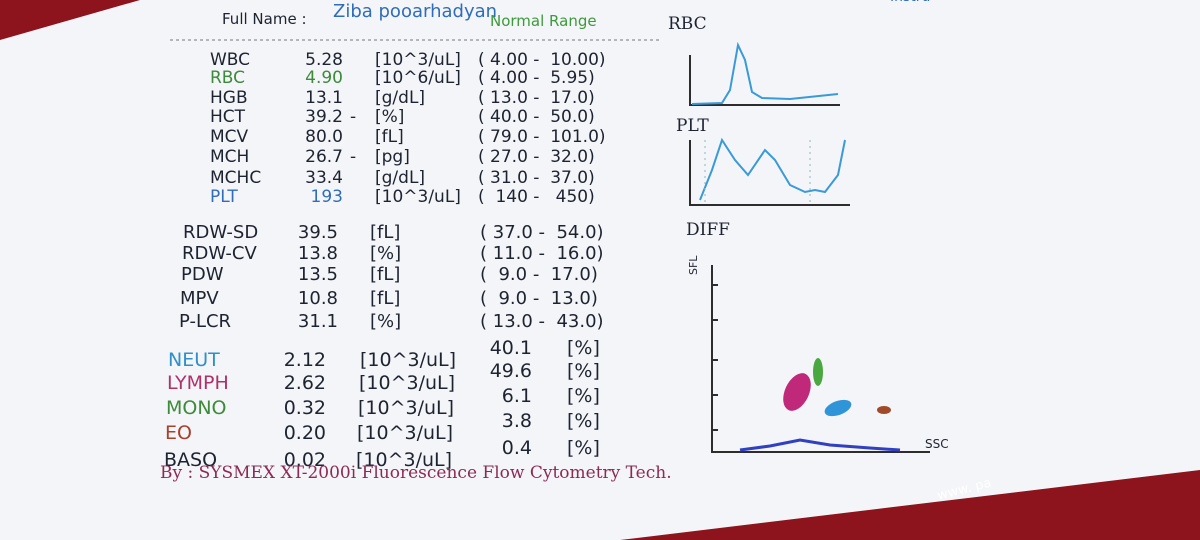 The width and height of the screenshot is (1200, 540). Describe the element at coordinates (937, 444) in the screenshot. I see `diff-x-label: SSC` at that location.